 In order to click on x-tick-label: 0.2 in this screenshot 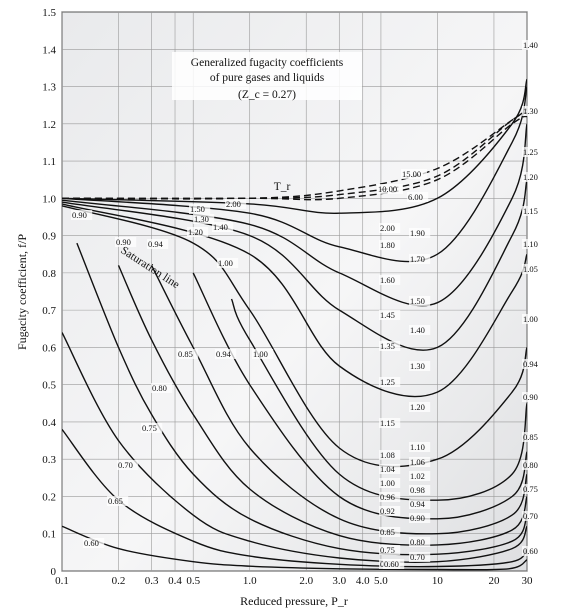, I will do `click(119, 581)`.